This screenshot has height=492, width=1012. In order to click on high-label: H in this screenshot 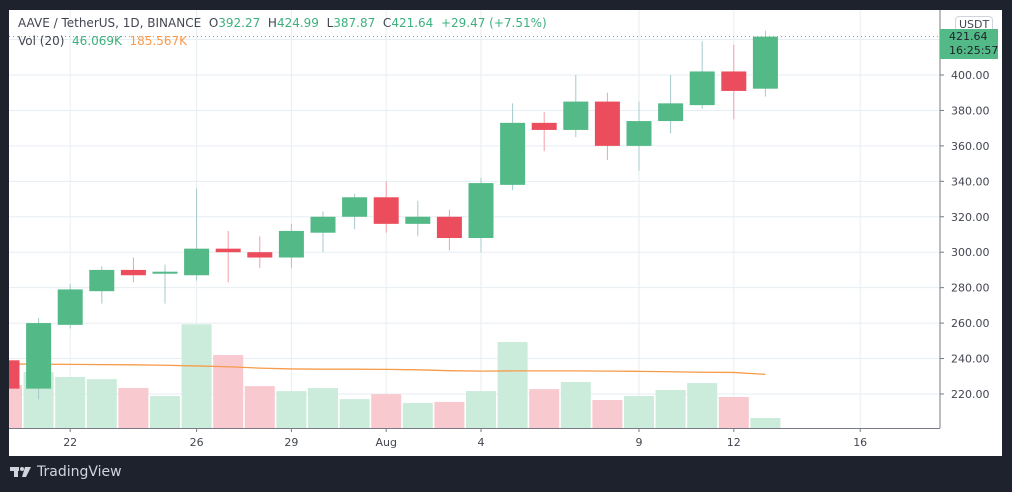, I will do `click(272, 23)`.